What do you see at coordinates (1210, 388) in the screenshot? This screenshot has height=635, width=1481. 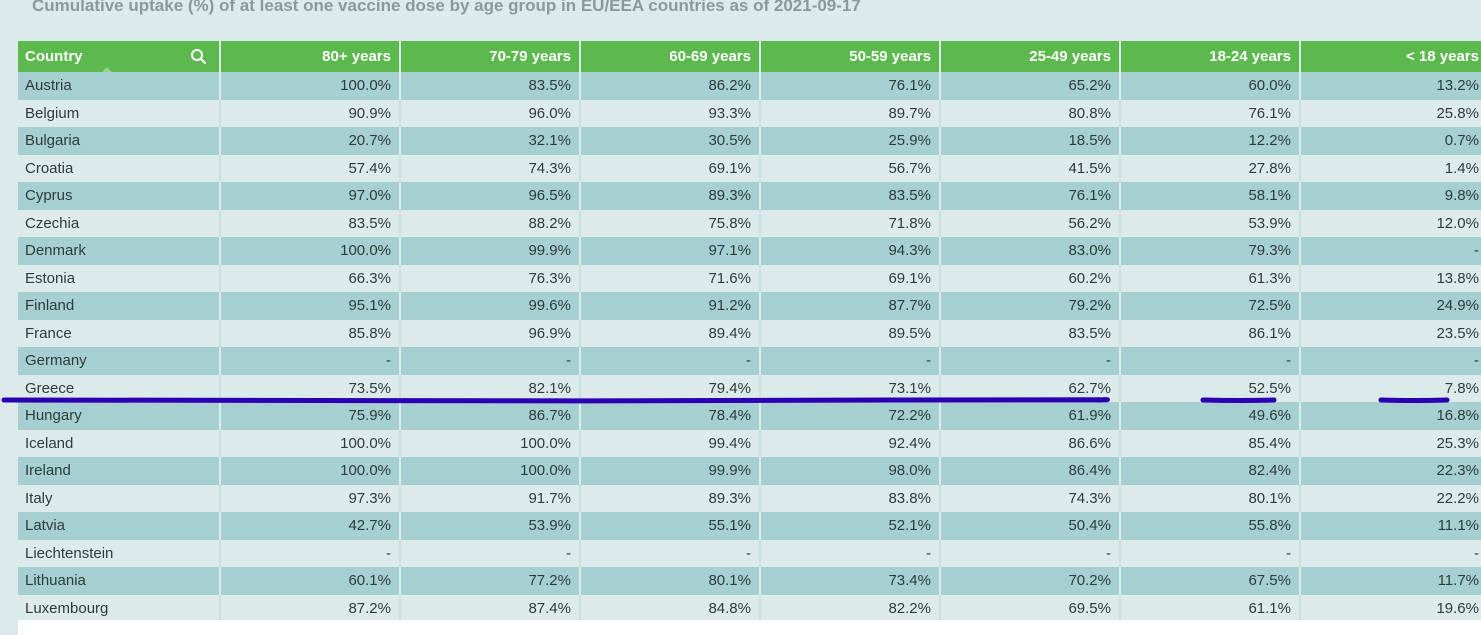 I see `value-cell: 52.5%` at bounding box center [1210, 388].